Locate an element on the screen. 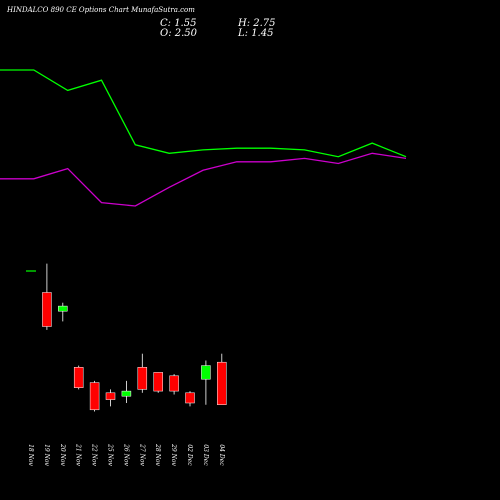 This screenshot has height=500, width=500. x-tick-label: 18 Nov is located at coordinates (30, 455).